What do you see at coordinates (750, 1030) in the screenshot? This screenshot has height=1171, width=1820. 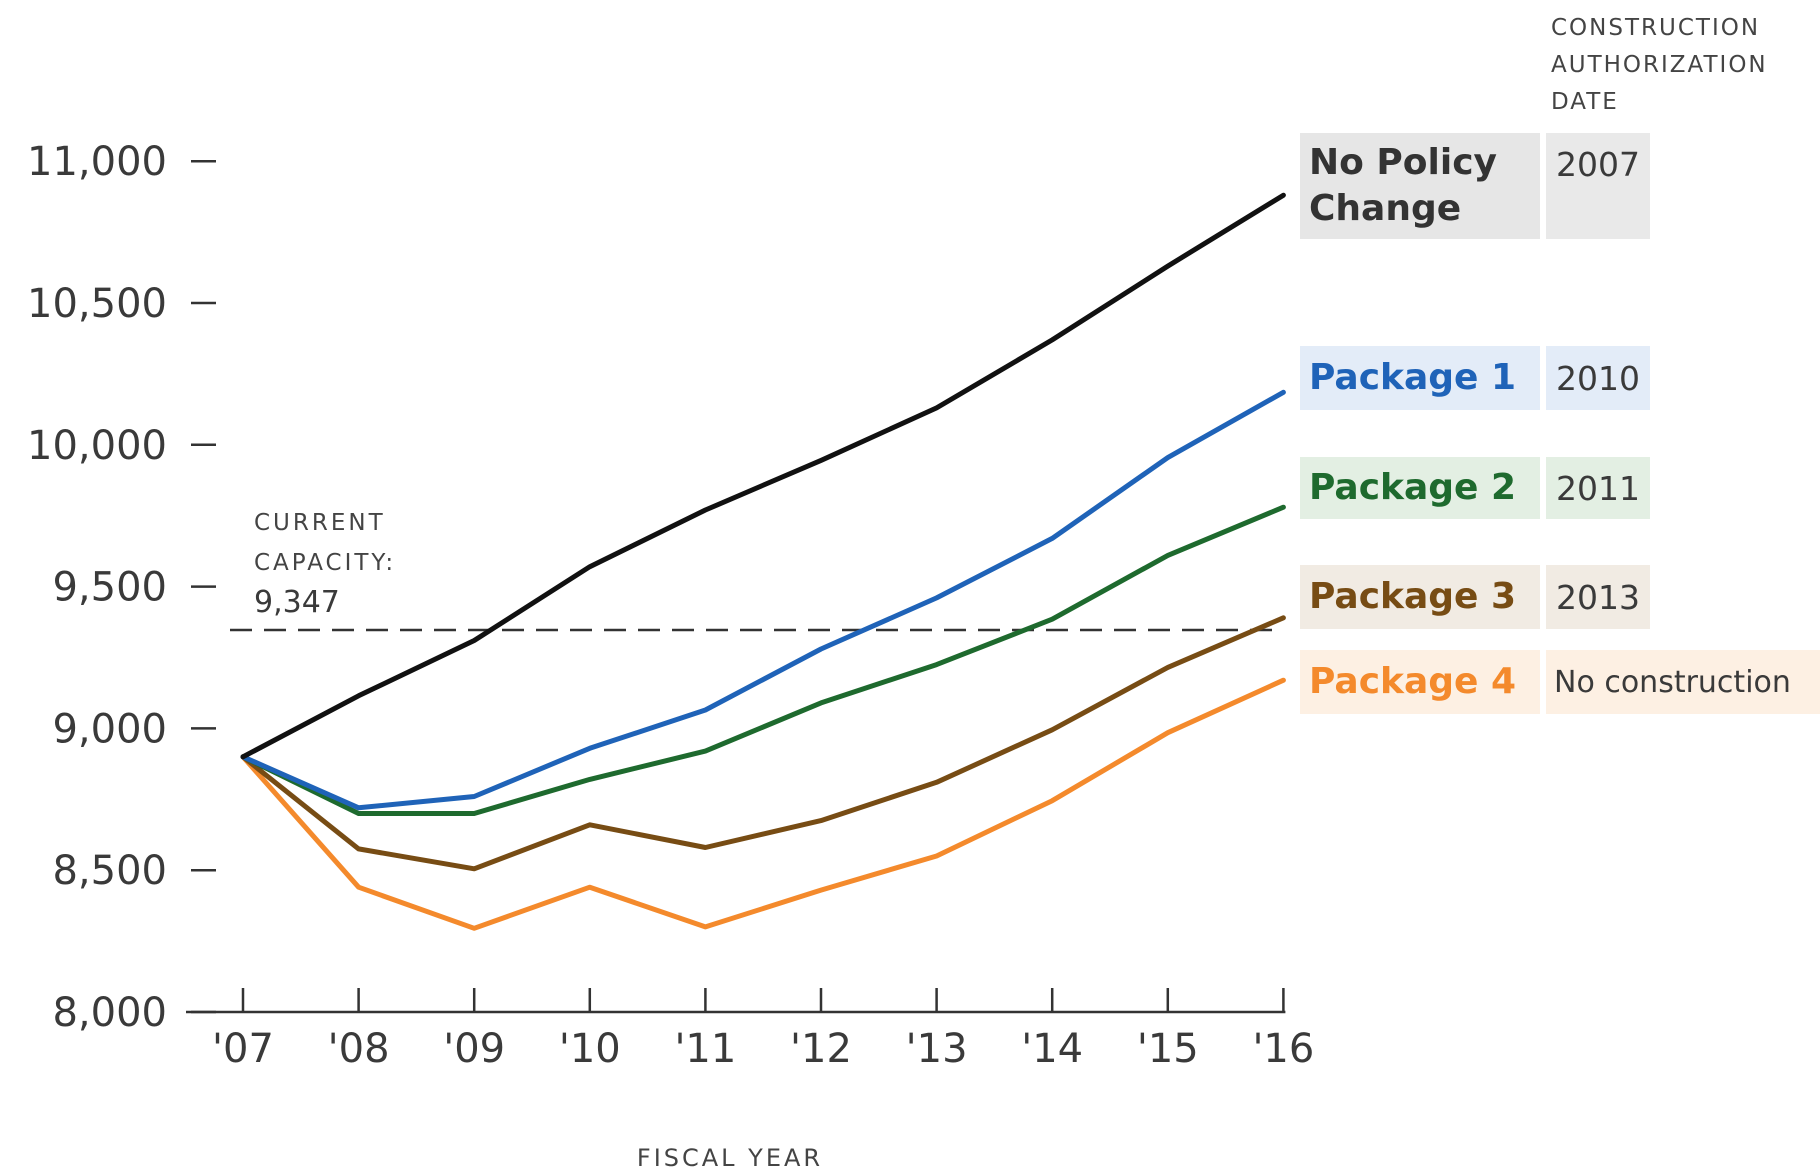 I see `x-axis: '07 '08 '09 '10 '11 '12 '13 '14 '15 '16` at bounding box center [750, 1030].